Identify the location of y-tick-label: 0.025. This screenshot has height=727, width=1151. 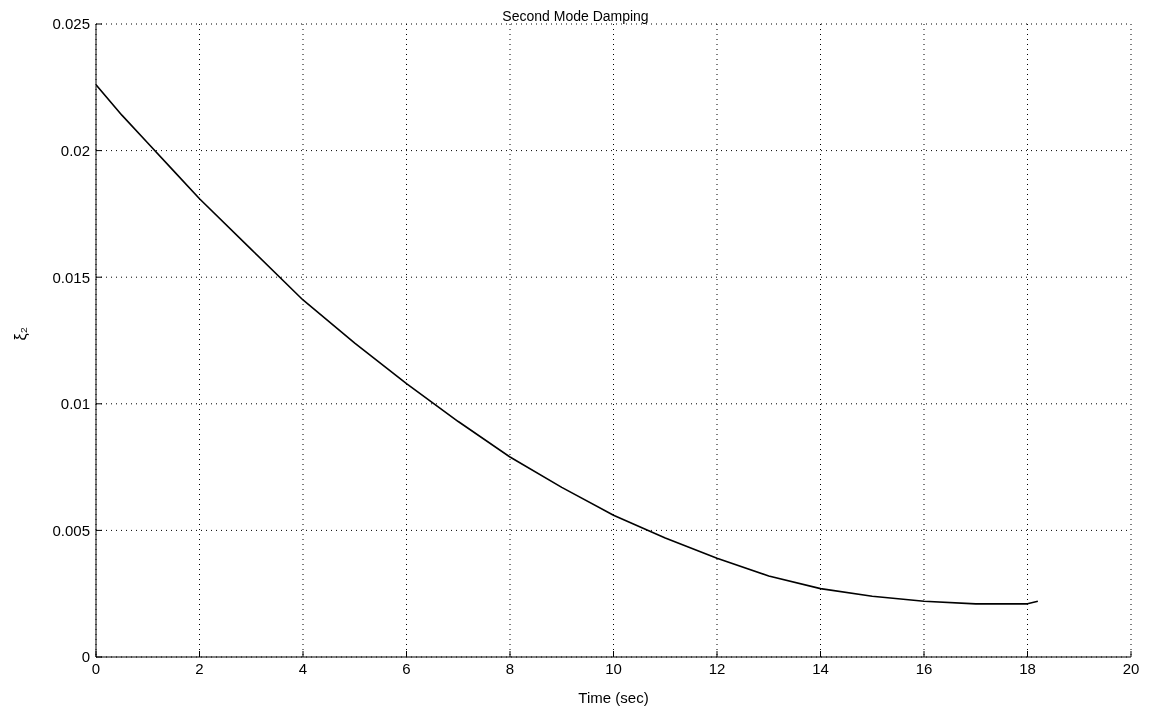
(71, 24).